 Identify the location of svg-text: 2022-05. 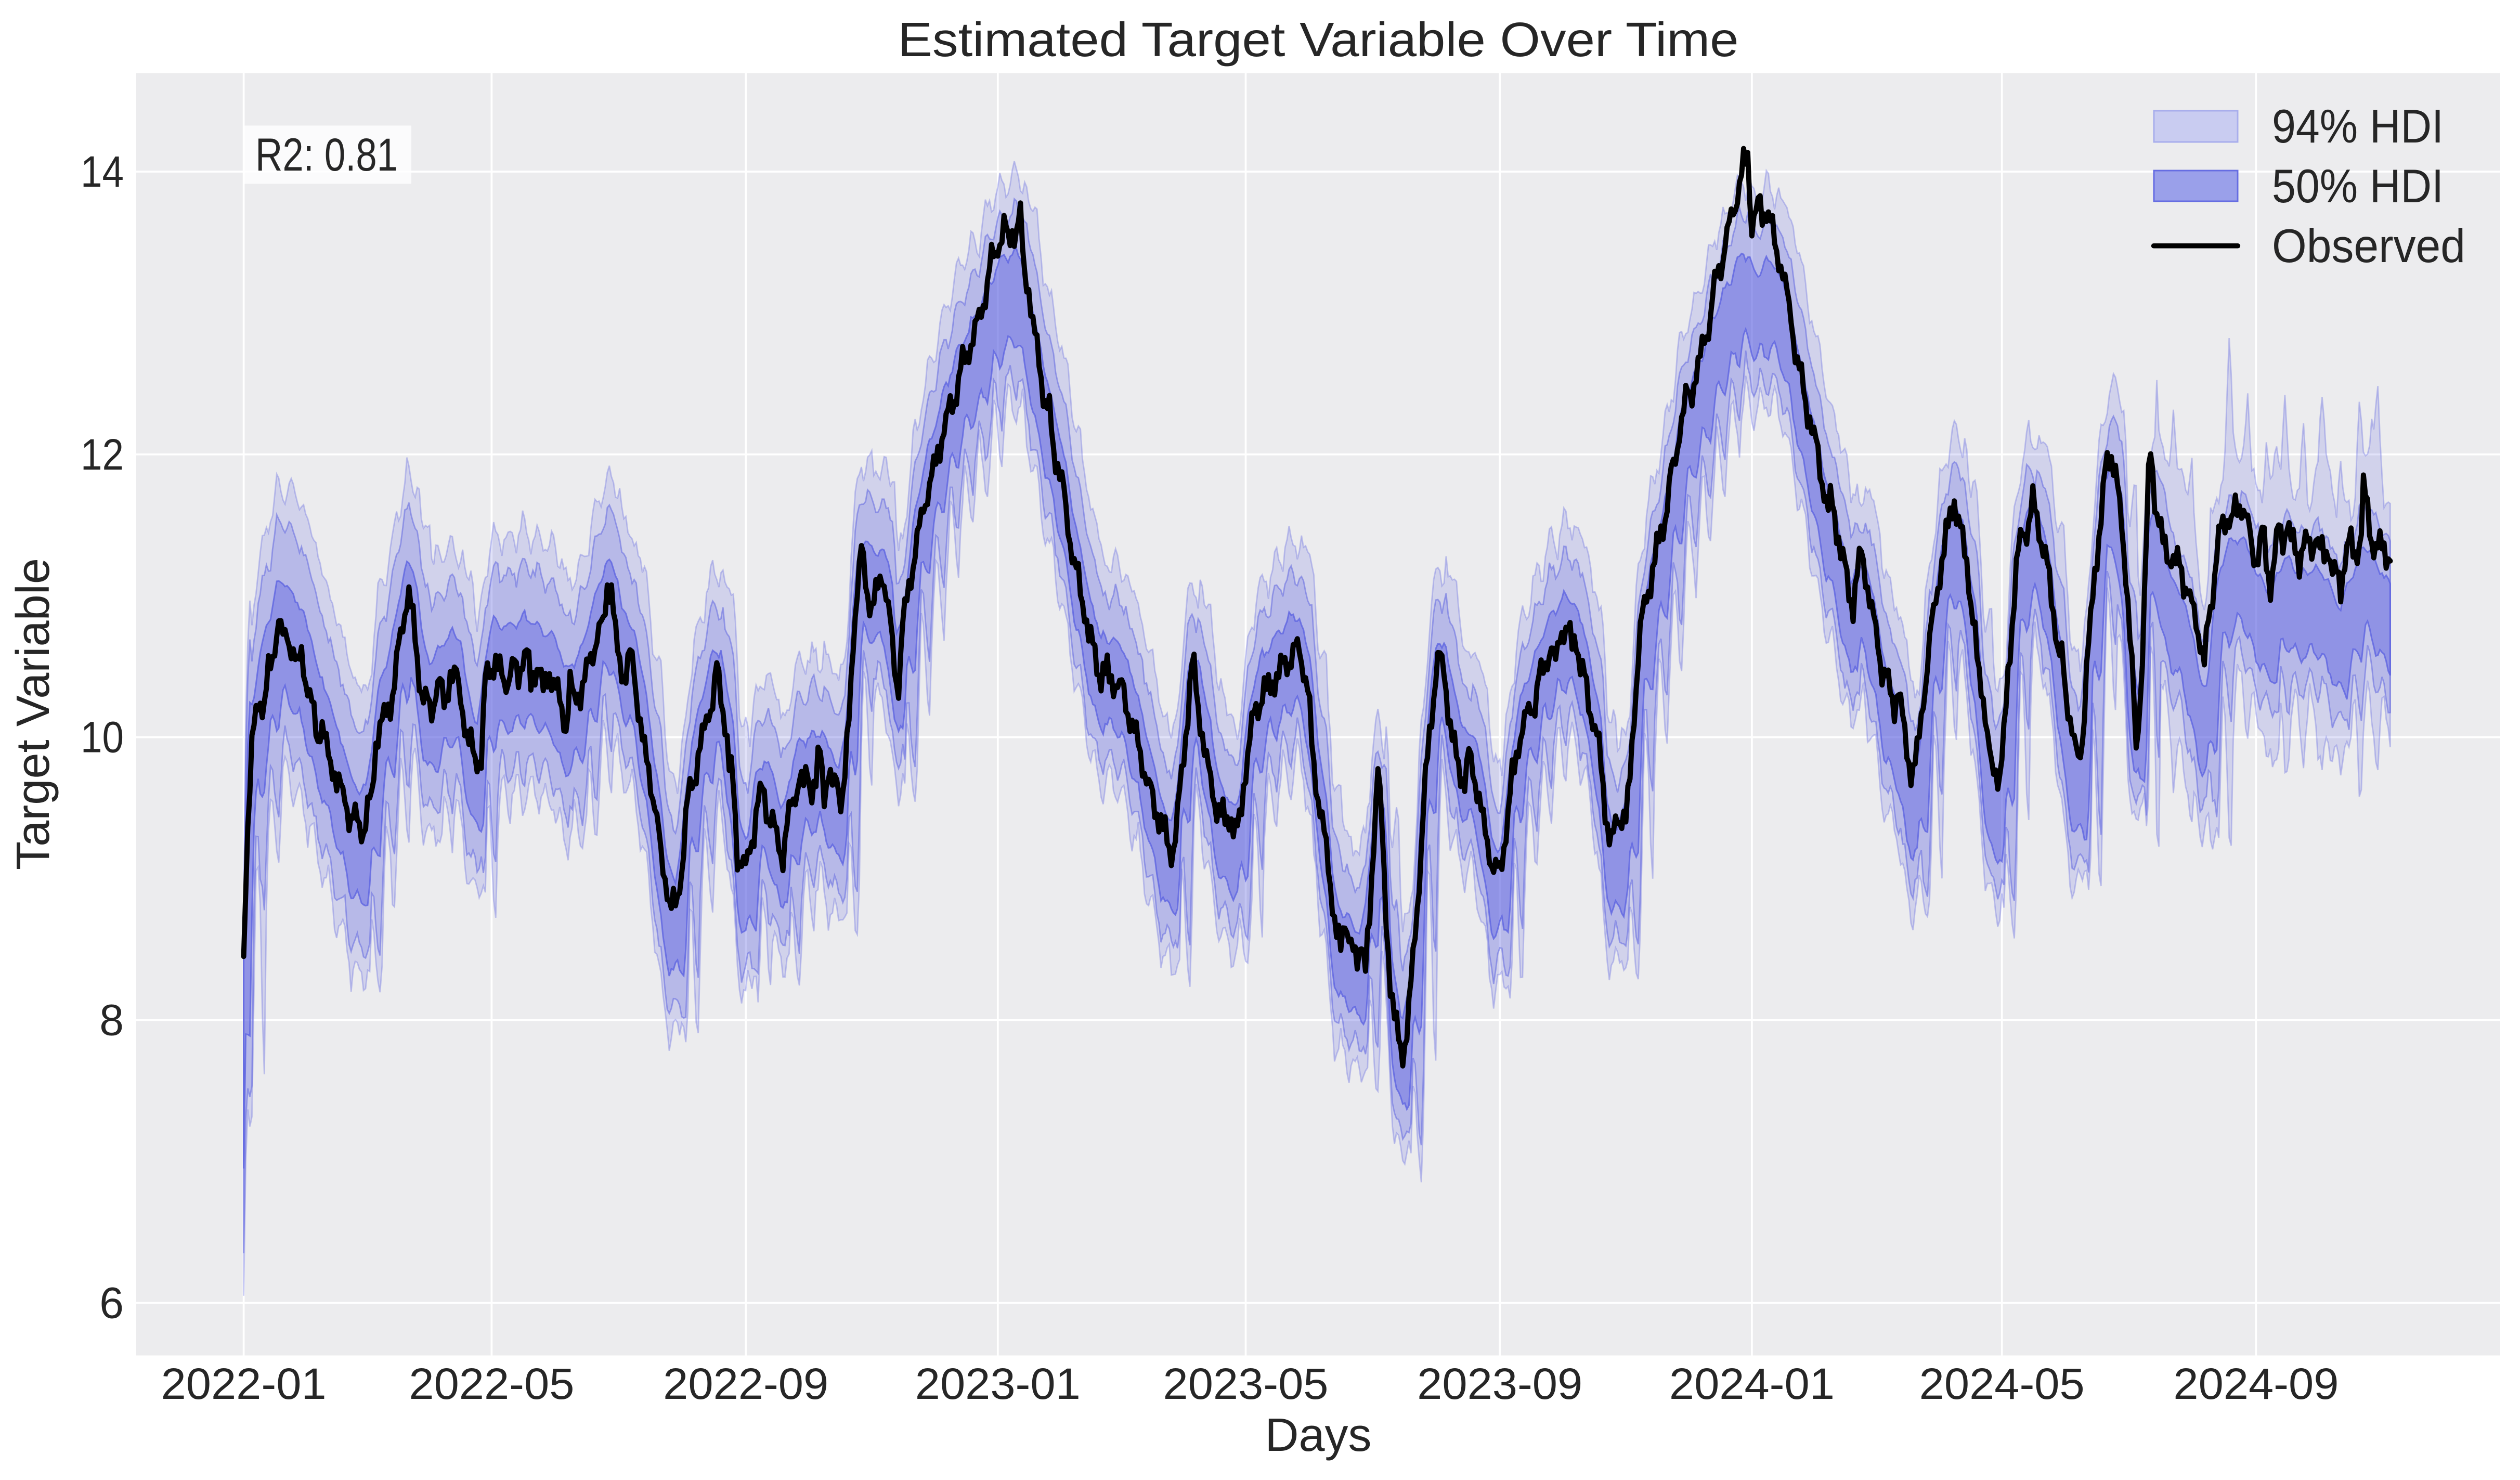
(491, 1383).